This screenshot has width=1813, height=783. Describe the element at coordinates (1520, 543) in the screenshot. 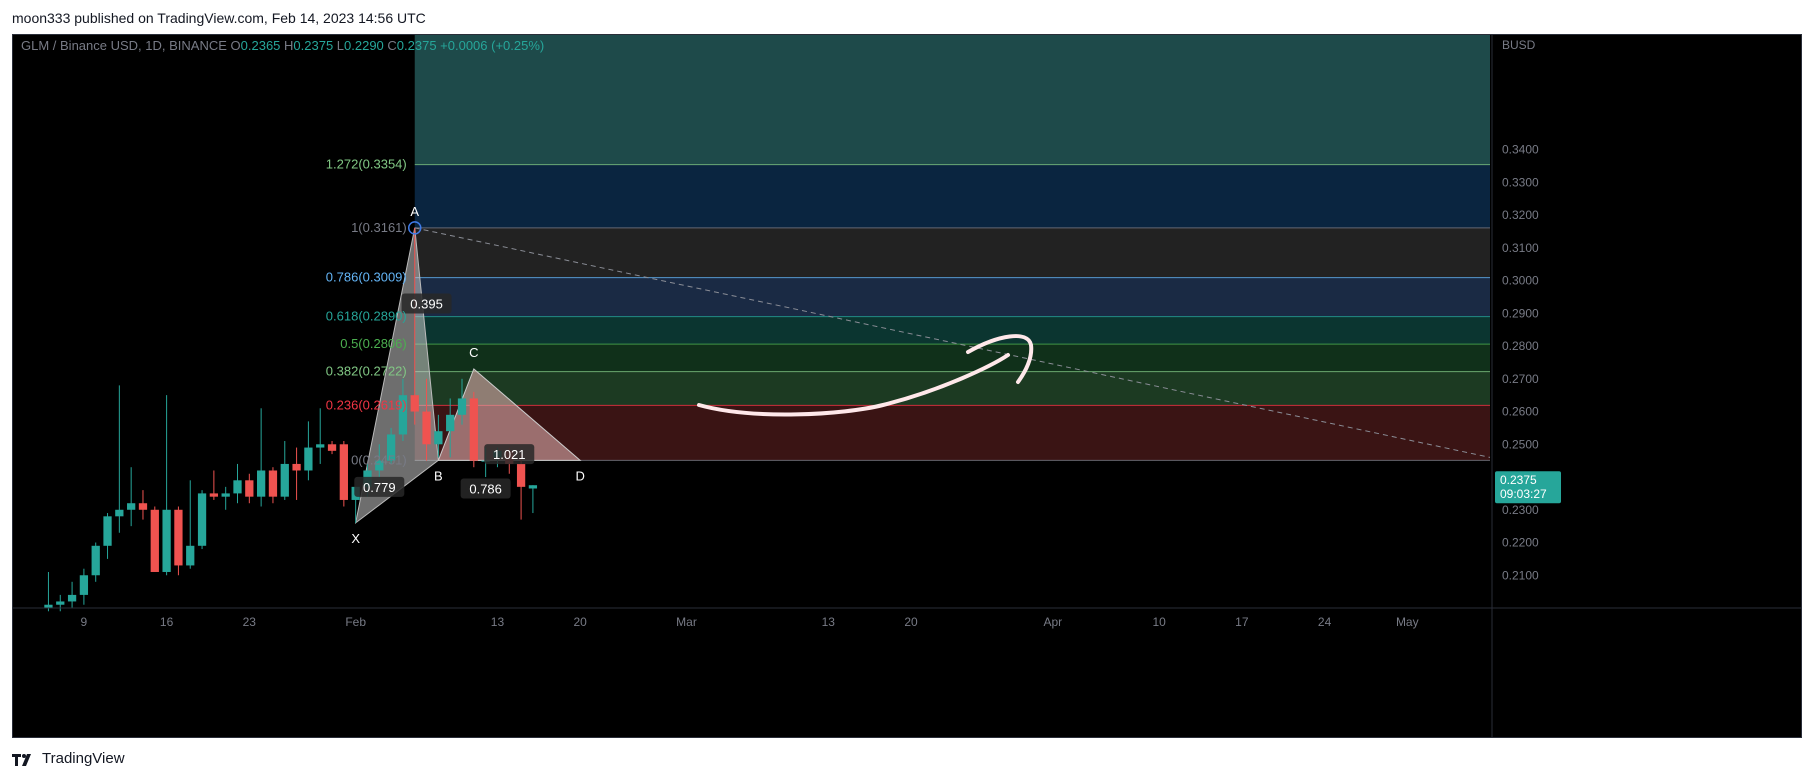

I see `price-axis-tick: 0.2200` at that location.